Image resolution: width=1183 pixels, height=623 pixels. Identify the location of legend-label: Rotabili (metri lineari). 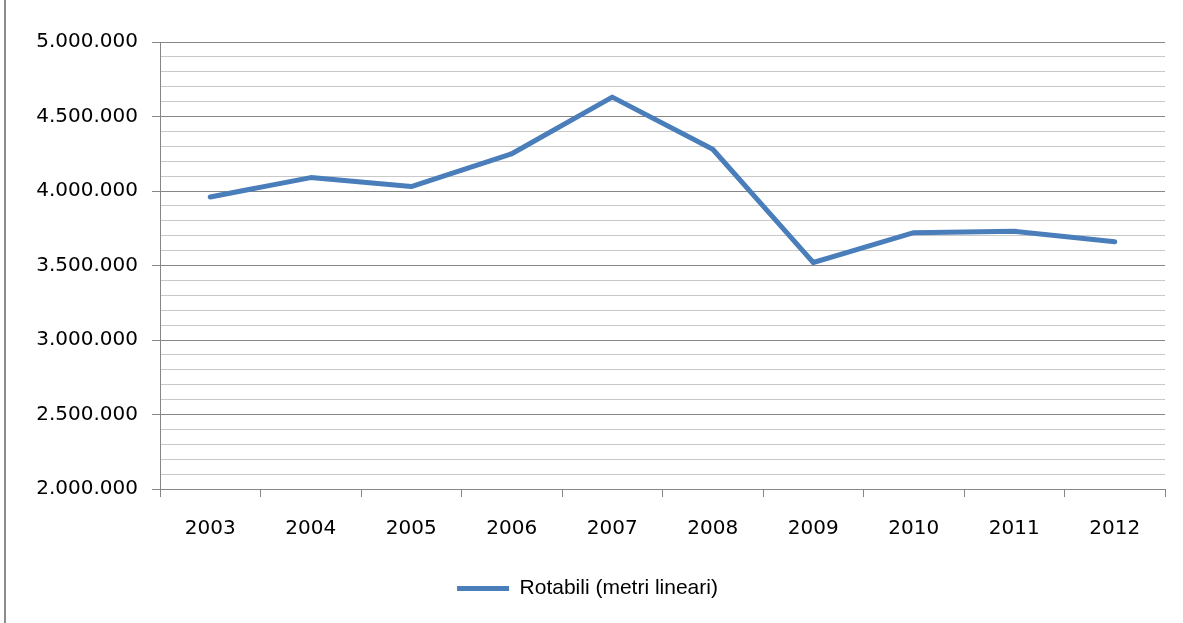
(618, 587).